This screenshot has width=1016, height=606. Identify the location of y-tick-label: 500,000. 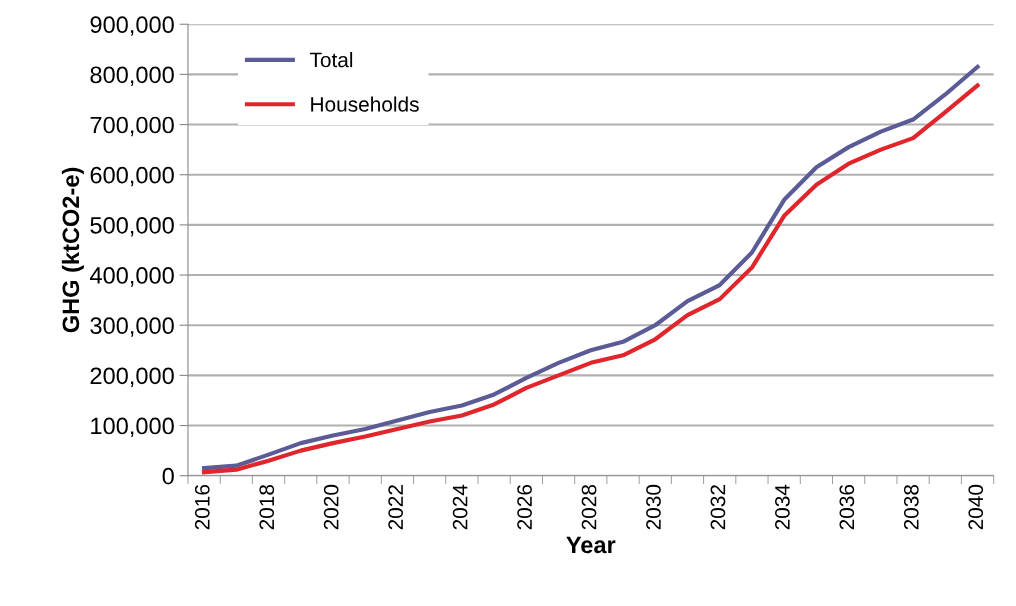
(132, 226).